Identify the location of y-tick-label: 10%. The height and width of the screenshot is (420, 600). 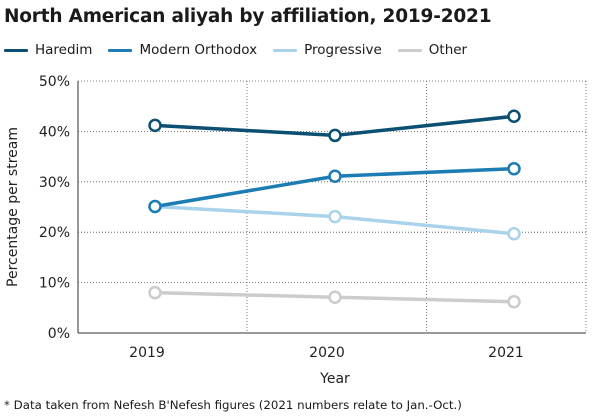
(54, 284).